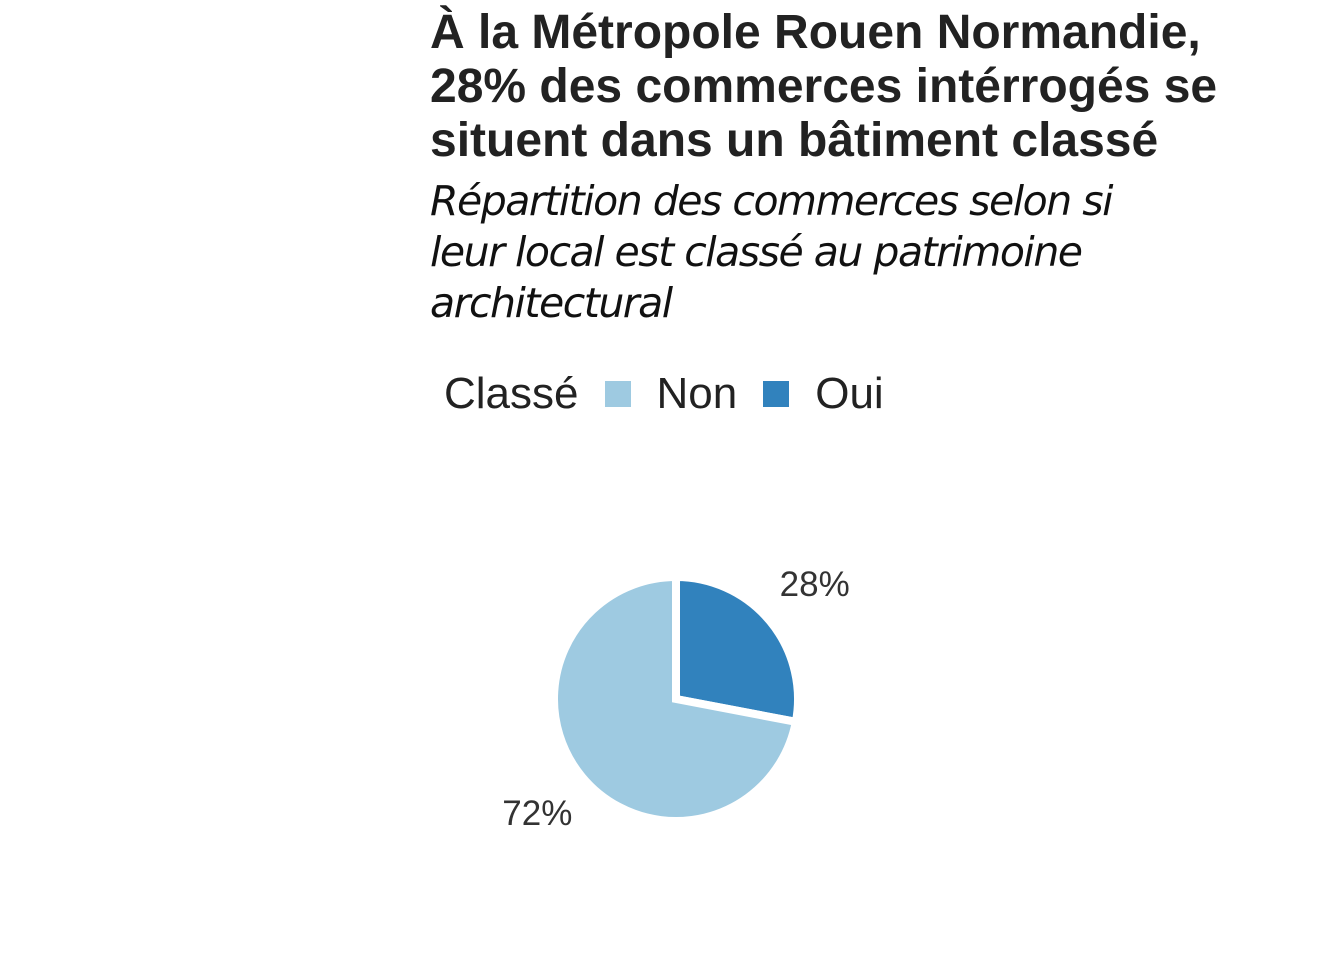  I want to click on legend-title: Classé, so click(511, 393).